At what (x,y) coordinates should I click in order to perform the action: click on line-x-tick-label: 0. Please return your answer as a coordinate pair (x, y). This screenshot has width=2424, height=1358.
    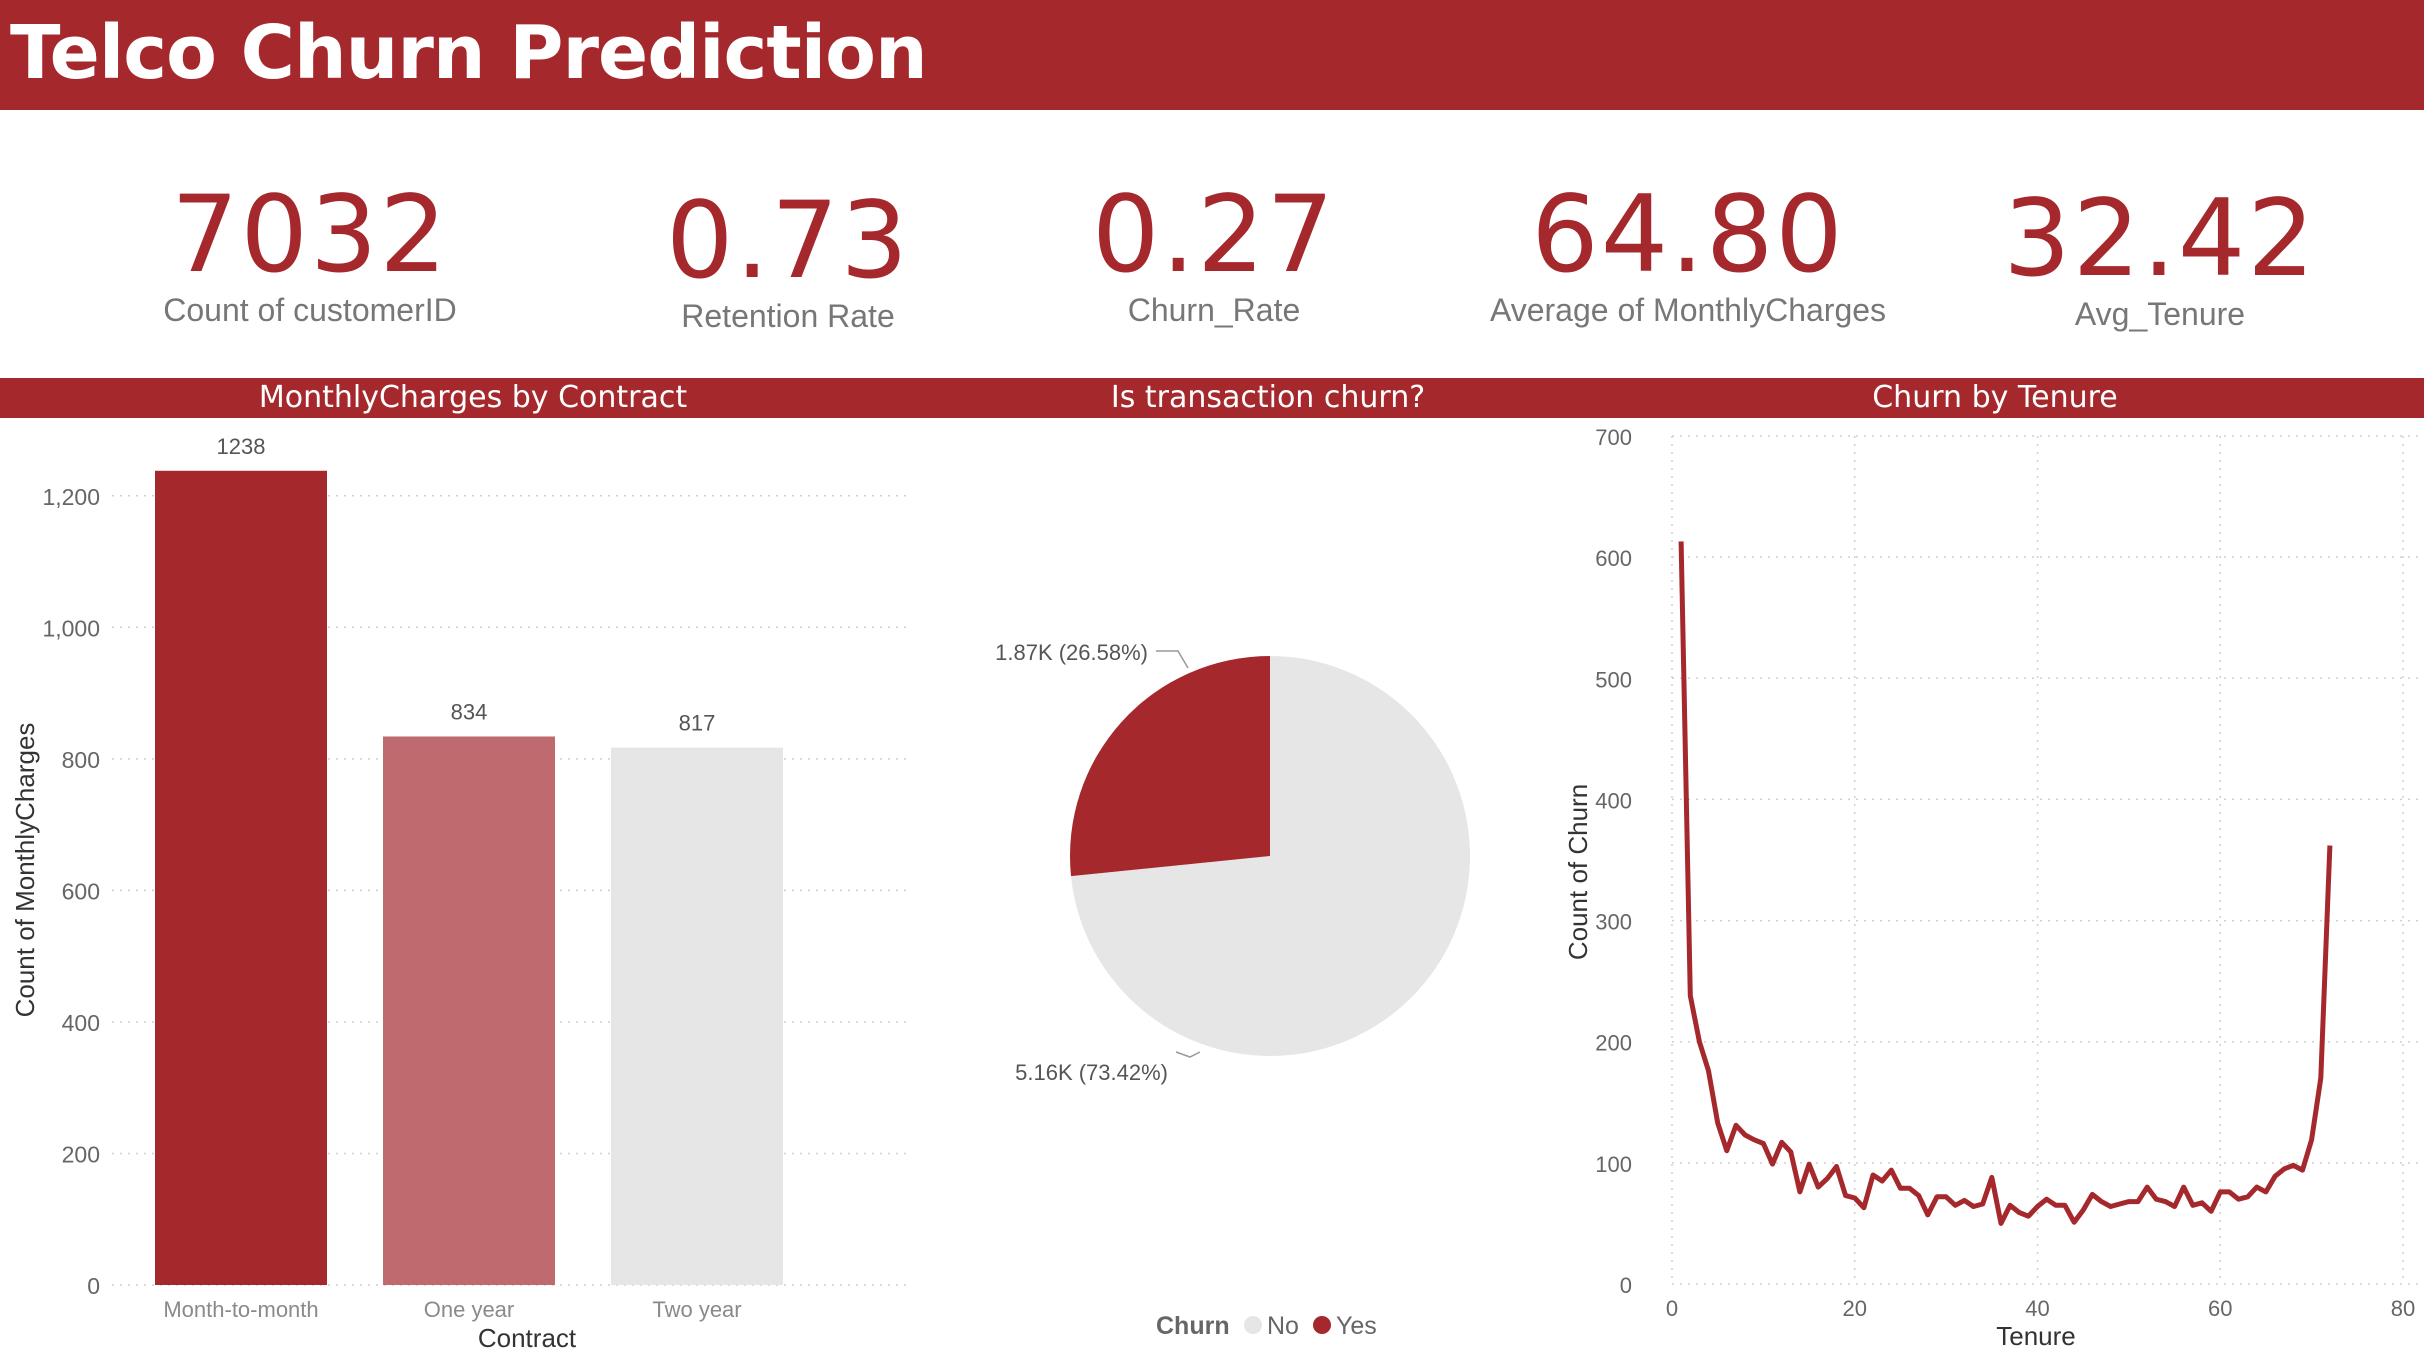
    Looking at the image, I should click on (1672, 1308).